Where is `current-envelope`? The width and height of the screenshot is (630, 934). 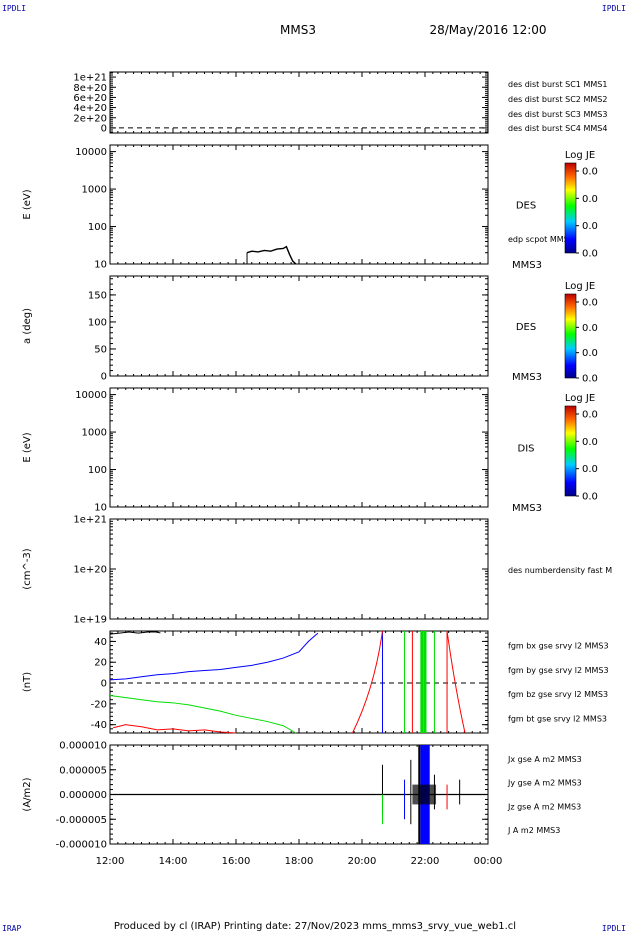
current-envelope is located at coordinates (424, 794).